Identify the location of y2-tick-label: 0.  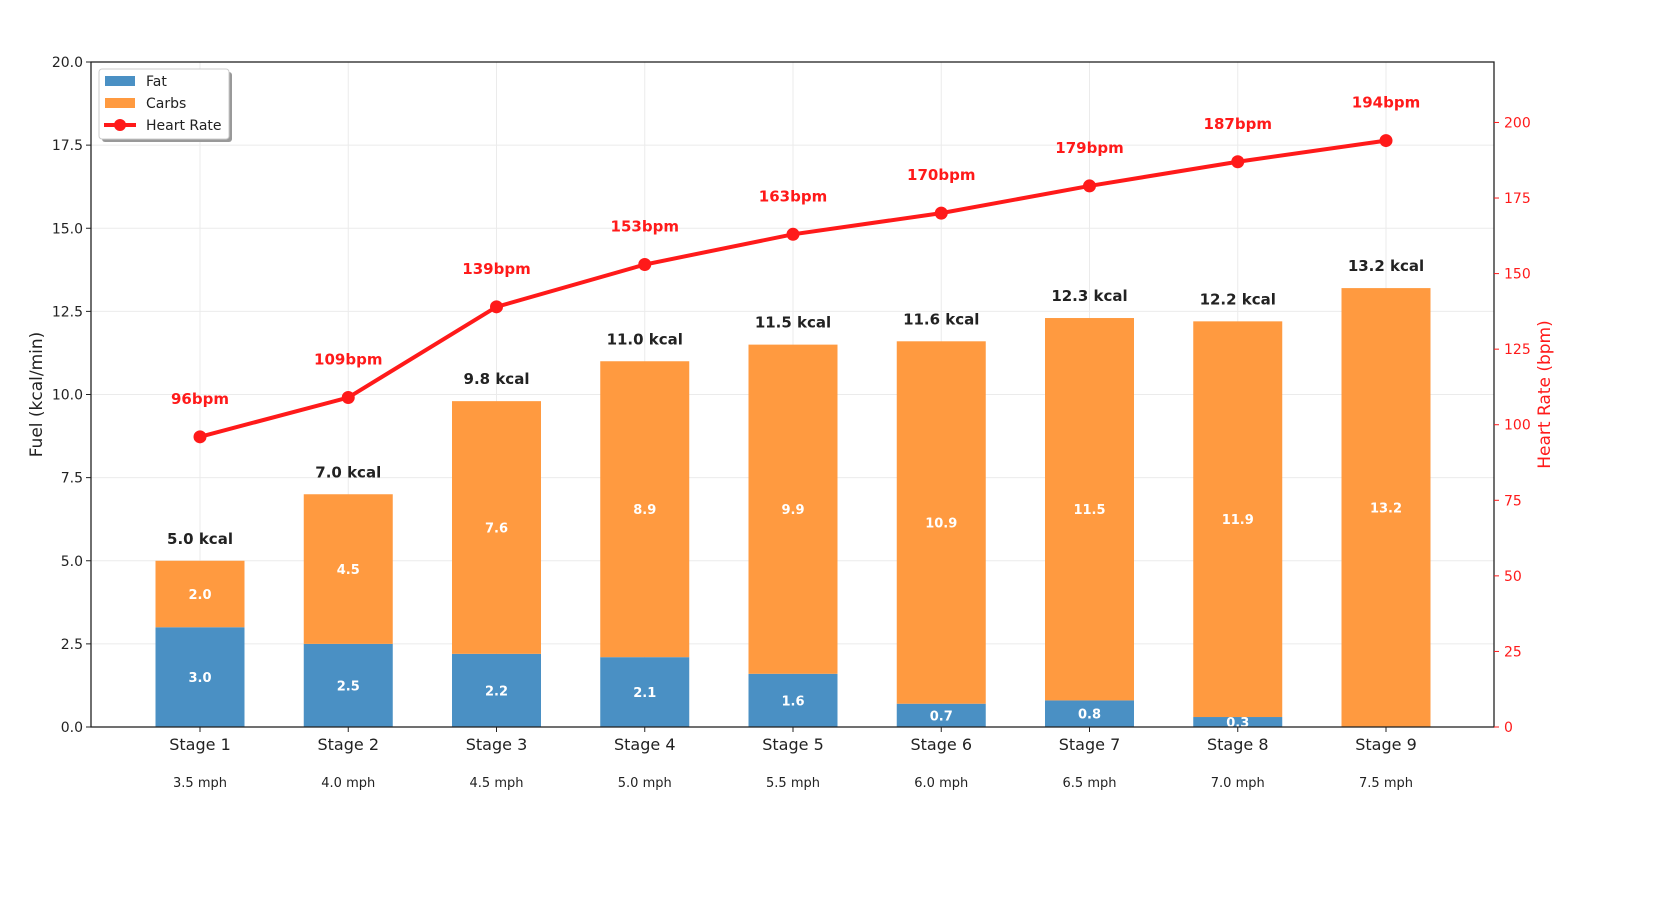
(1508, 728).